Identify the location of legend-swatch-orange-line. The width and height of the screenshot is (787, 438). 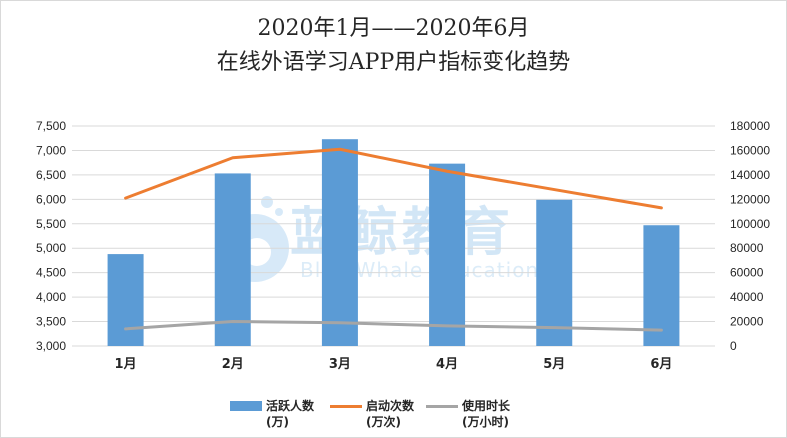
(346, 406).